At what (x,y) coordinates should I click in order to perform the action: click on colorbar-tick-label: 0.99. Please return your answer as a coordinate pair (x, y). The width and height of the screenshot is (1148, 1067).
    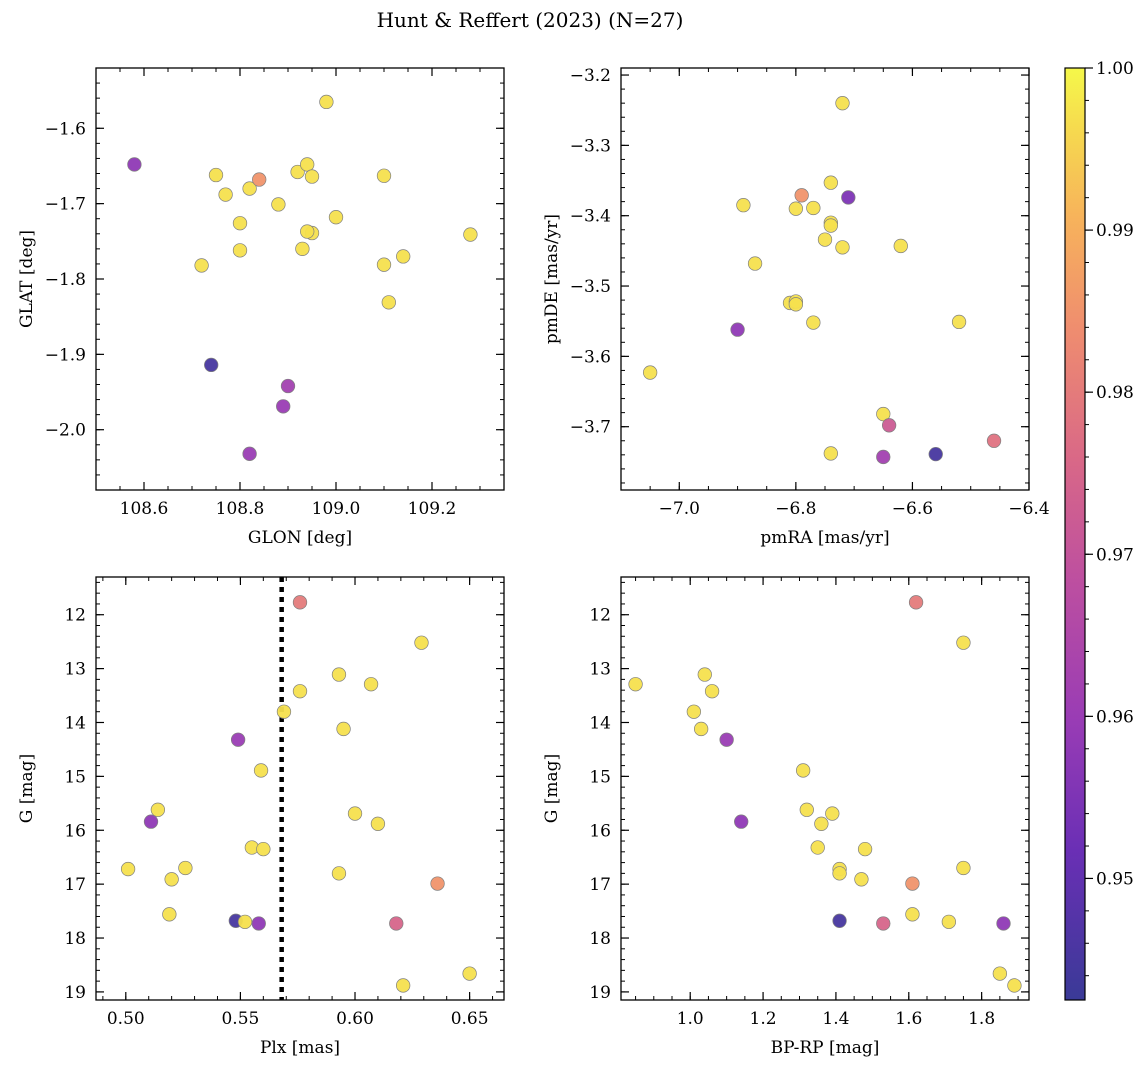
    Looking at the image, I should click on (1115, 231).